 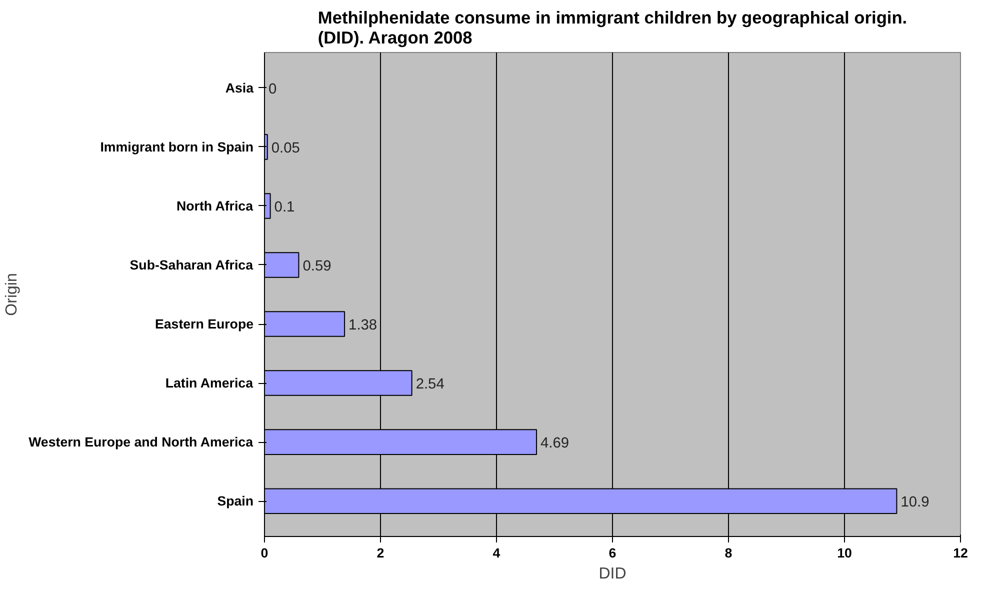 What do you see at coordinates (612, 553) in the screenshot?
I see `x-tick-label: 6` at bounding box center [612, 553].